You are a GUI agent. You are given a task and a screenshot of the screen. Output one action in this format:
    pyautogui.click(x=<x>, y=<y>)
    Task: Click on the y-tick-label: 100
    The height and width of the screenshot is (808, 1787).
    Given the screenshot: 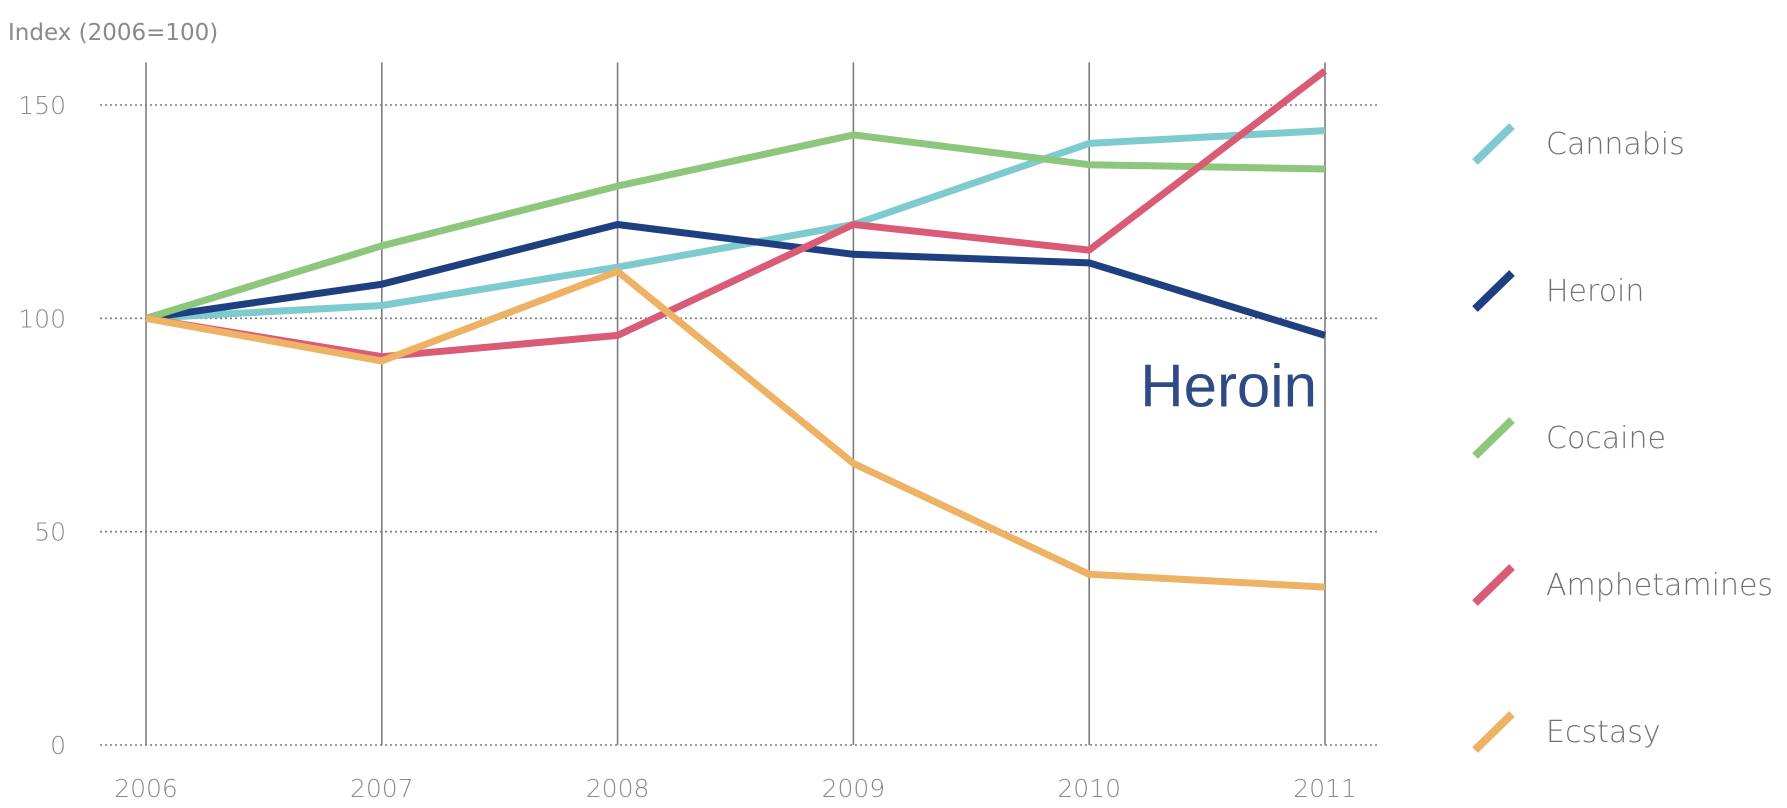 What is the action you would take?
    pyautogui.click(x=42, y=318)
    